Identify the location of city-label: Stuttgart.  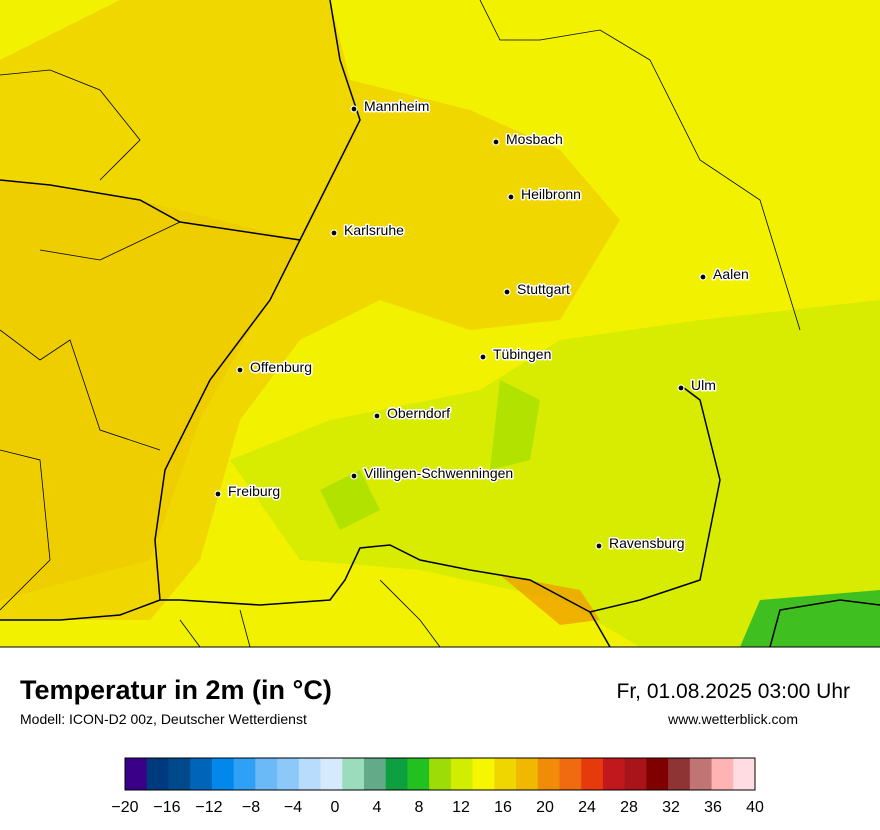
(543, 289).